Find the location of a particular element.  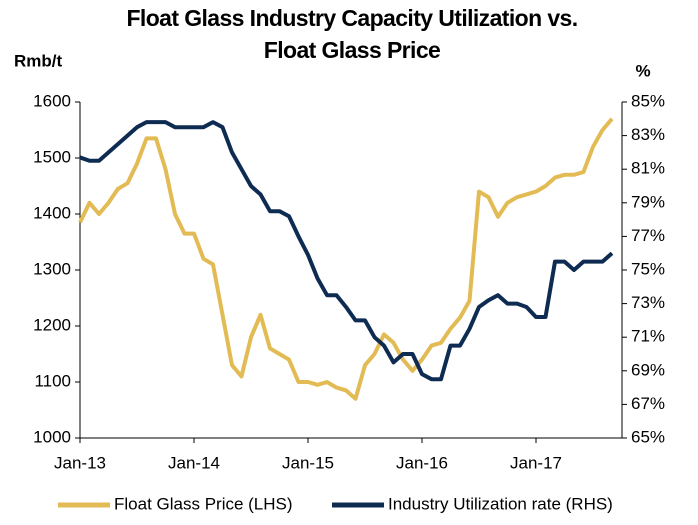

y2-tick-label: 83% is located at coordinates (648, 134).